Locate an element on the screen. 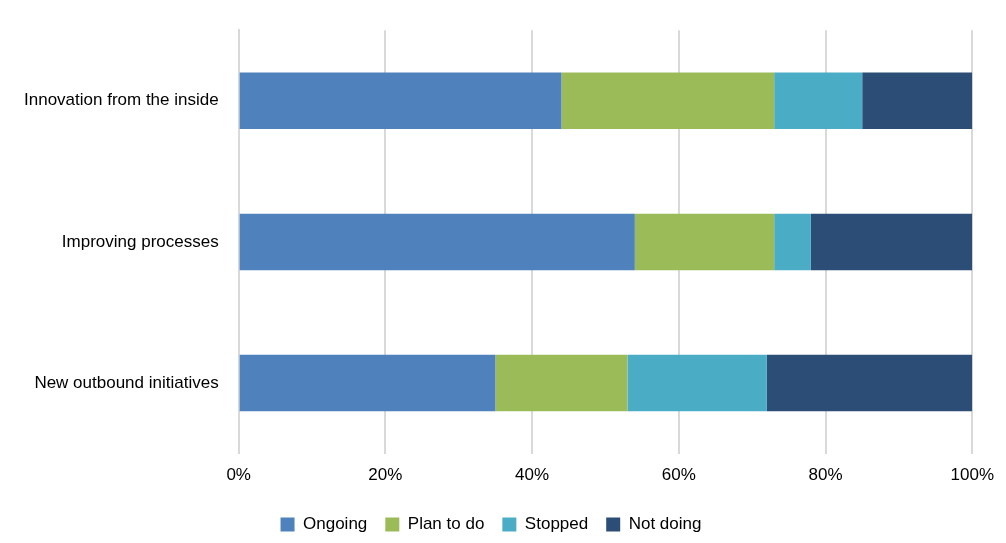 Image resolution: width=1006 pixels, height=543 pixels. legend-label: Plan to do is located at coordinates (446, 524).